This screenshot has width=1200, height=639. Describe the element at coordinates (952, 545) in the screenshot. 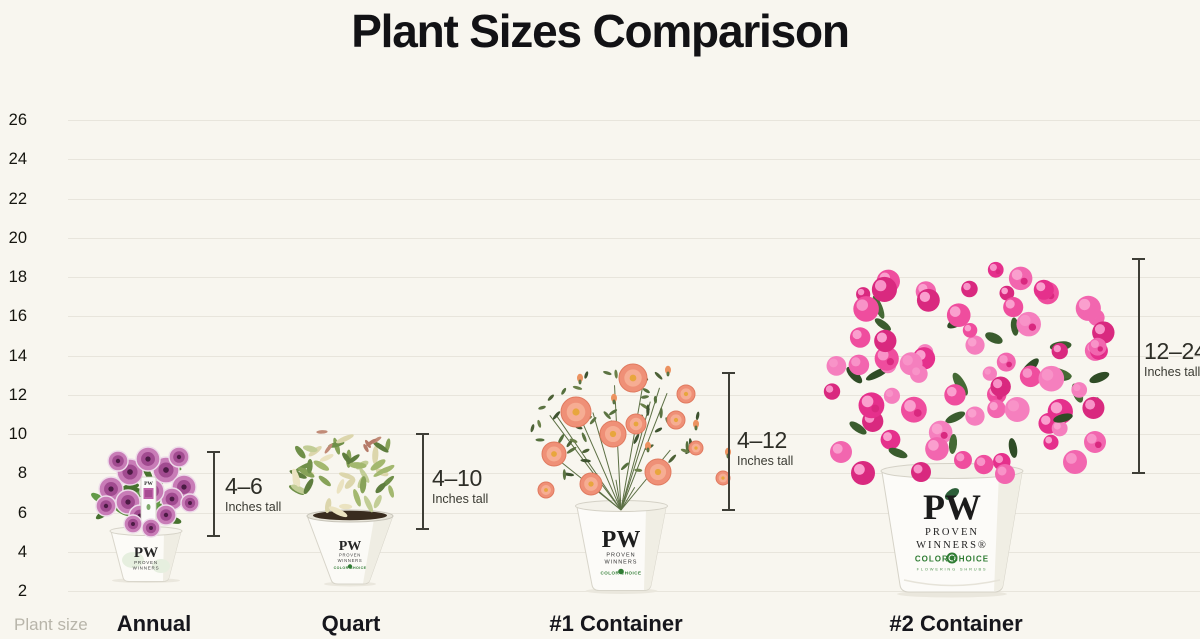

I see `pot-brand-line2: WINNERS®` at that location.